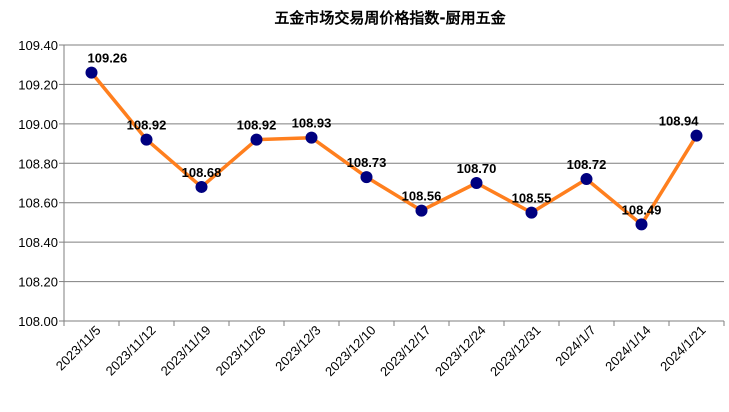 The image size is (729, 412). What do you see at coordinates (38, 84) in the screenshot?
I see `y-tick-label: 109.20` at bounding box center [38, 84].